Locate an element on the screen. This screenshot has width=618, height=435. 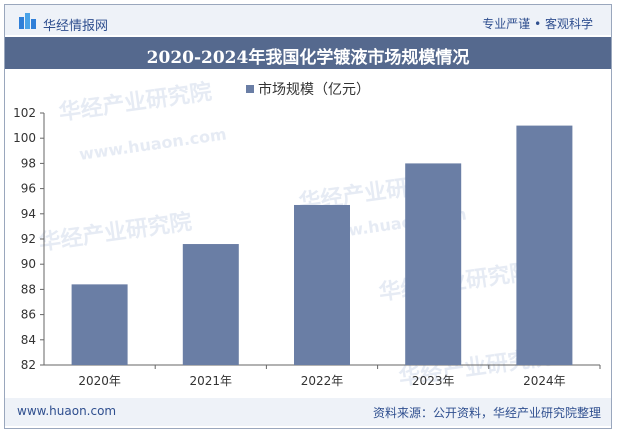
y-tick-label: 88 is located at coordinates (28, 289).